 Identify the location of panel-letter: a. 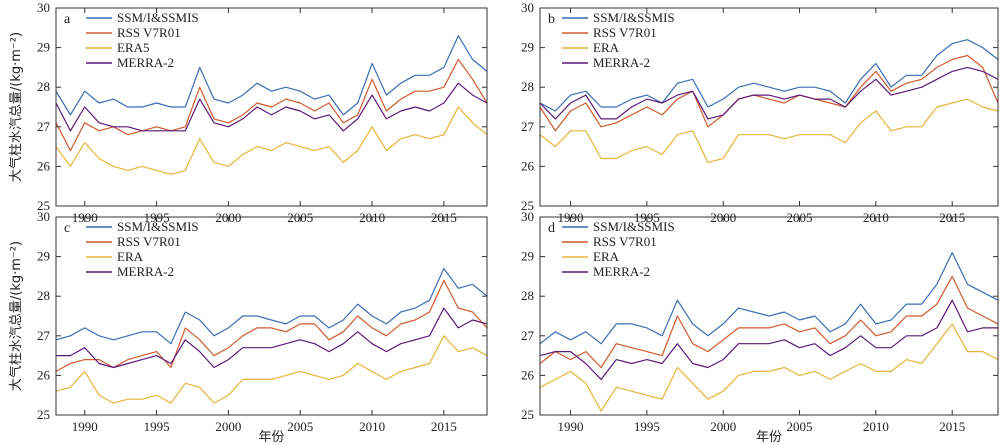
(67, 19).